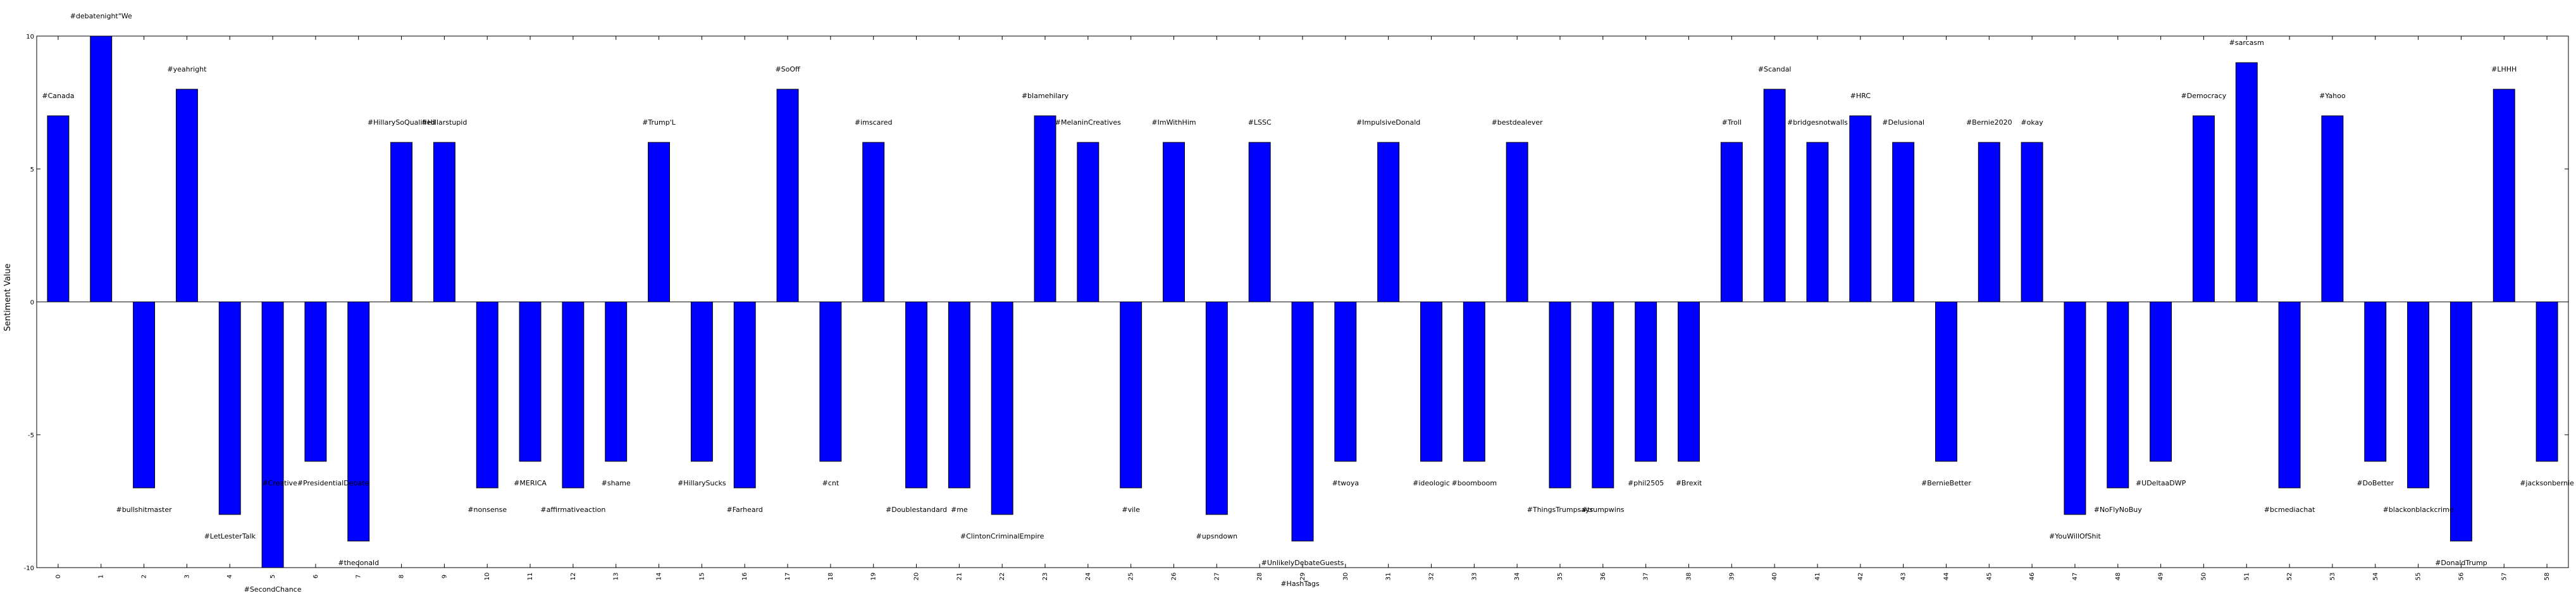  Describe the element at coordinates (1989, 122) in the screenshot. I see `hashtag-label: #Bernie2020` at that location.